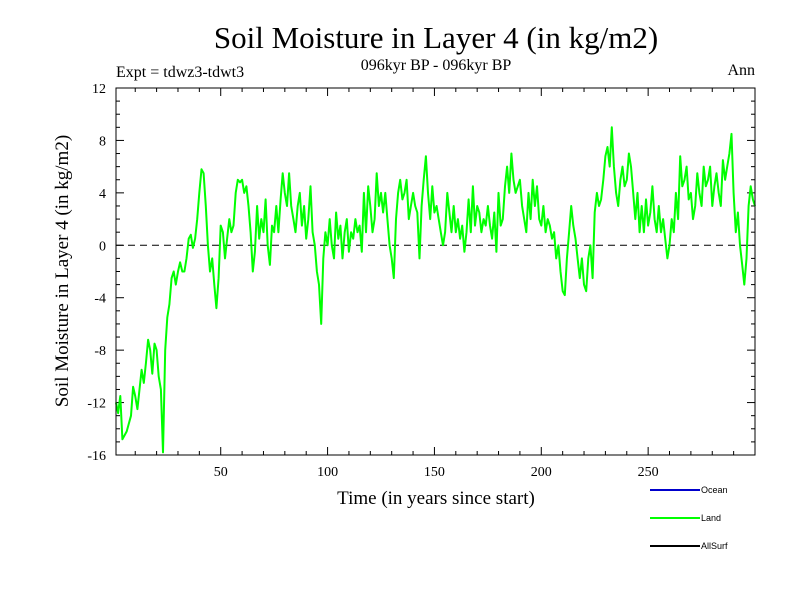 The image size is (800, 600). I want to click on y-tick-label: 4, so click(102, 194).